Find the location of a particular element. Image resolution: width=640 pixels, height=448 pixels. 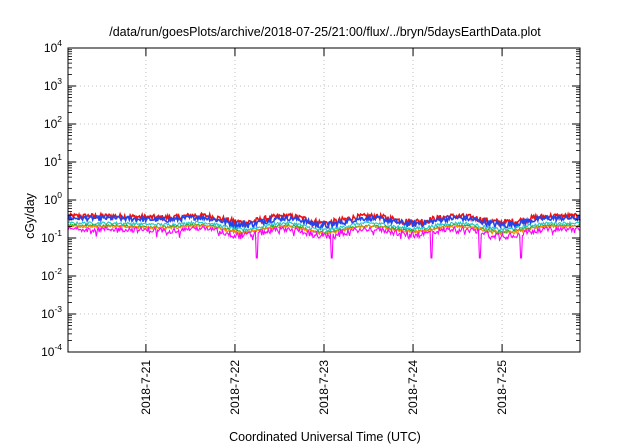

y-tick-labels: 10⁻⁴ 10⁻³ 10⁻² 10⁻¹ 10⁰ 10¹ 10² 10³ 10⁴ is located at coordinates (51, 198).